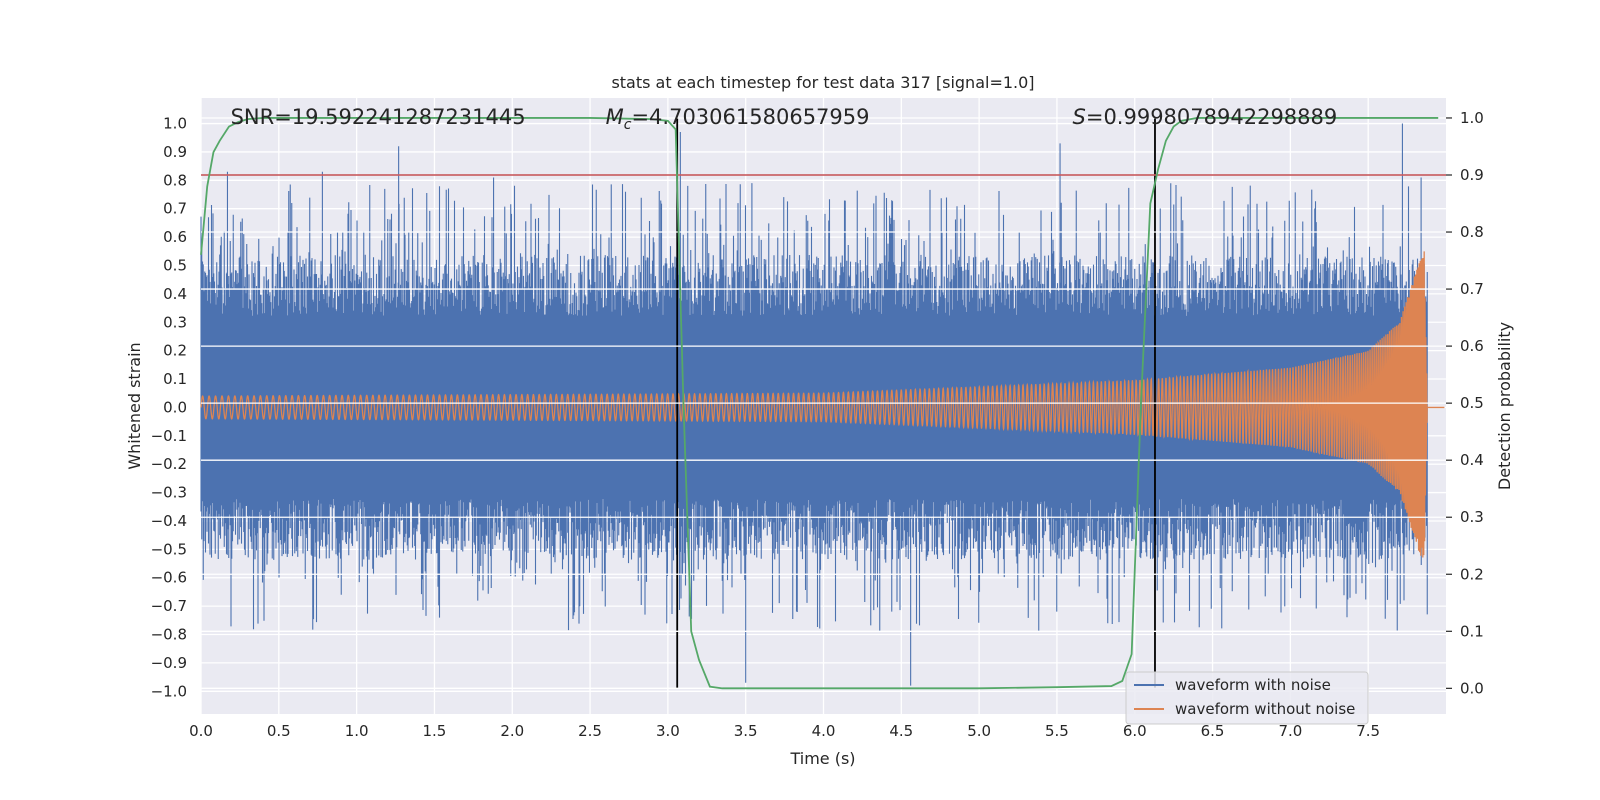  I want to click on y-left-tick-label: 0.5, so click(175, 265).